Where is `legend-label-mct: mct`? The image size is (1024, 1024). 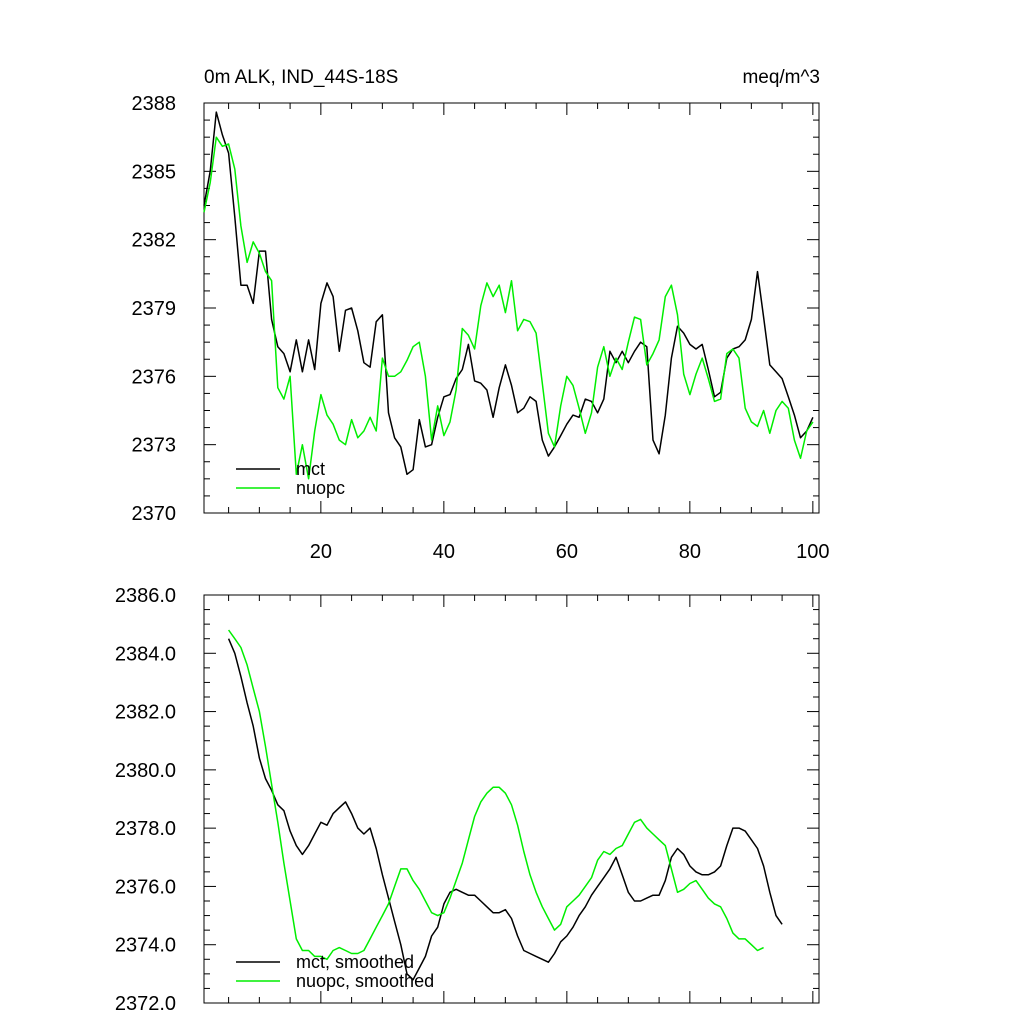 legend-label-mct: mct is located at coordinates (310, 469).